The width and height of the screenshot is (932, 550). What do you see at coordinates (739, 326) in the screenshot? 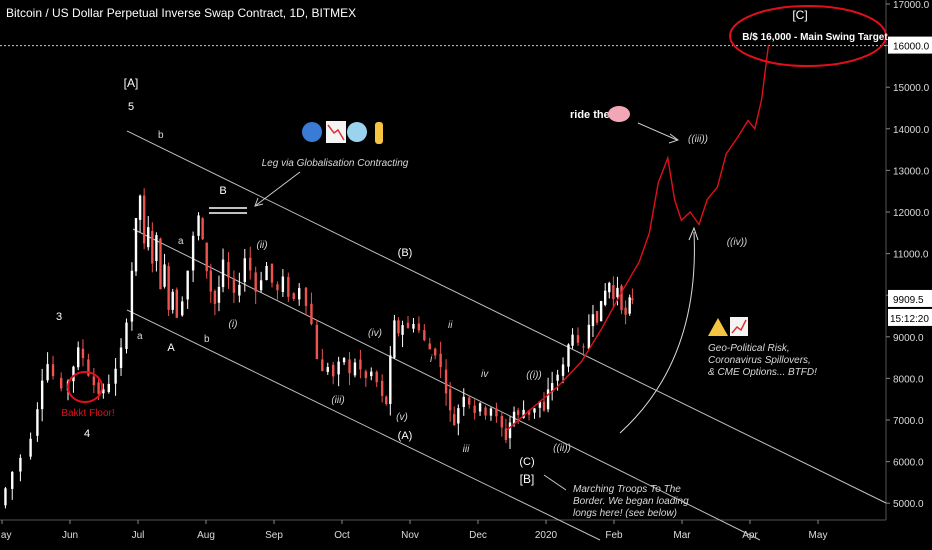
I see `chart-up-icon` at bounding box center [739, 326].